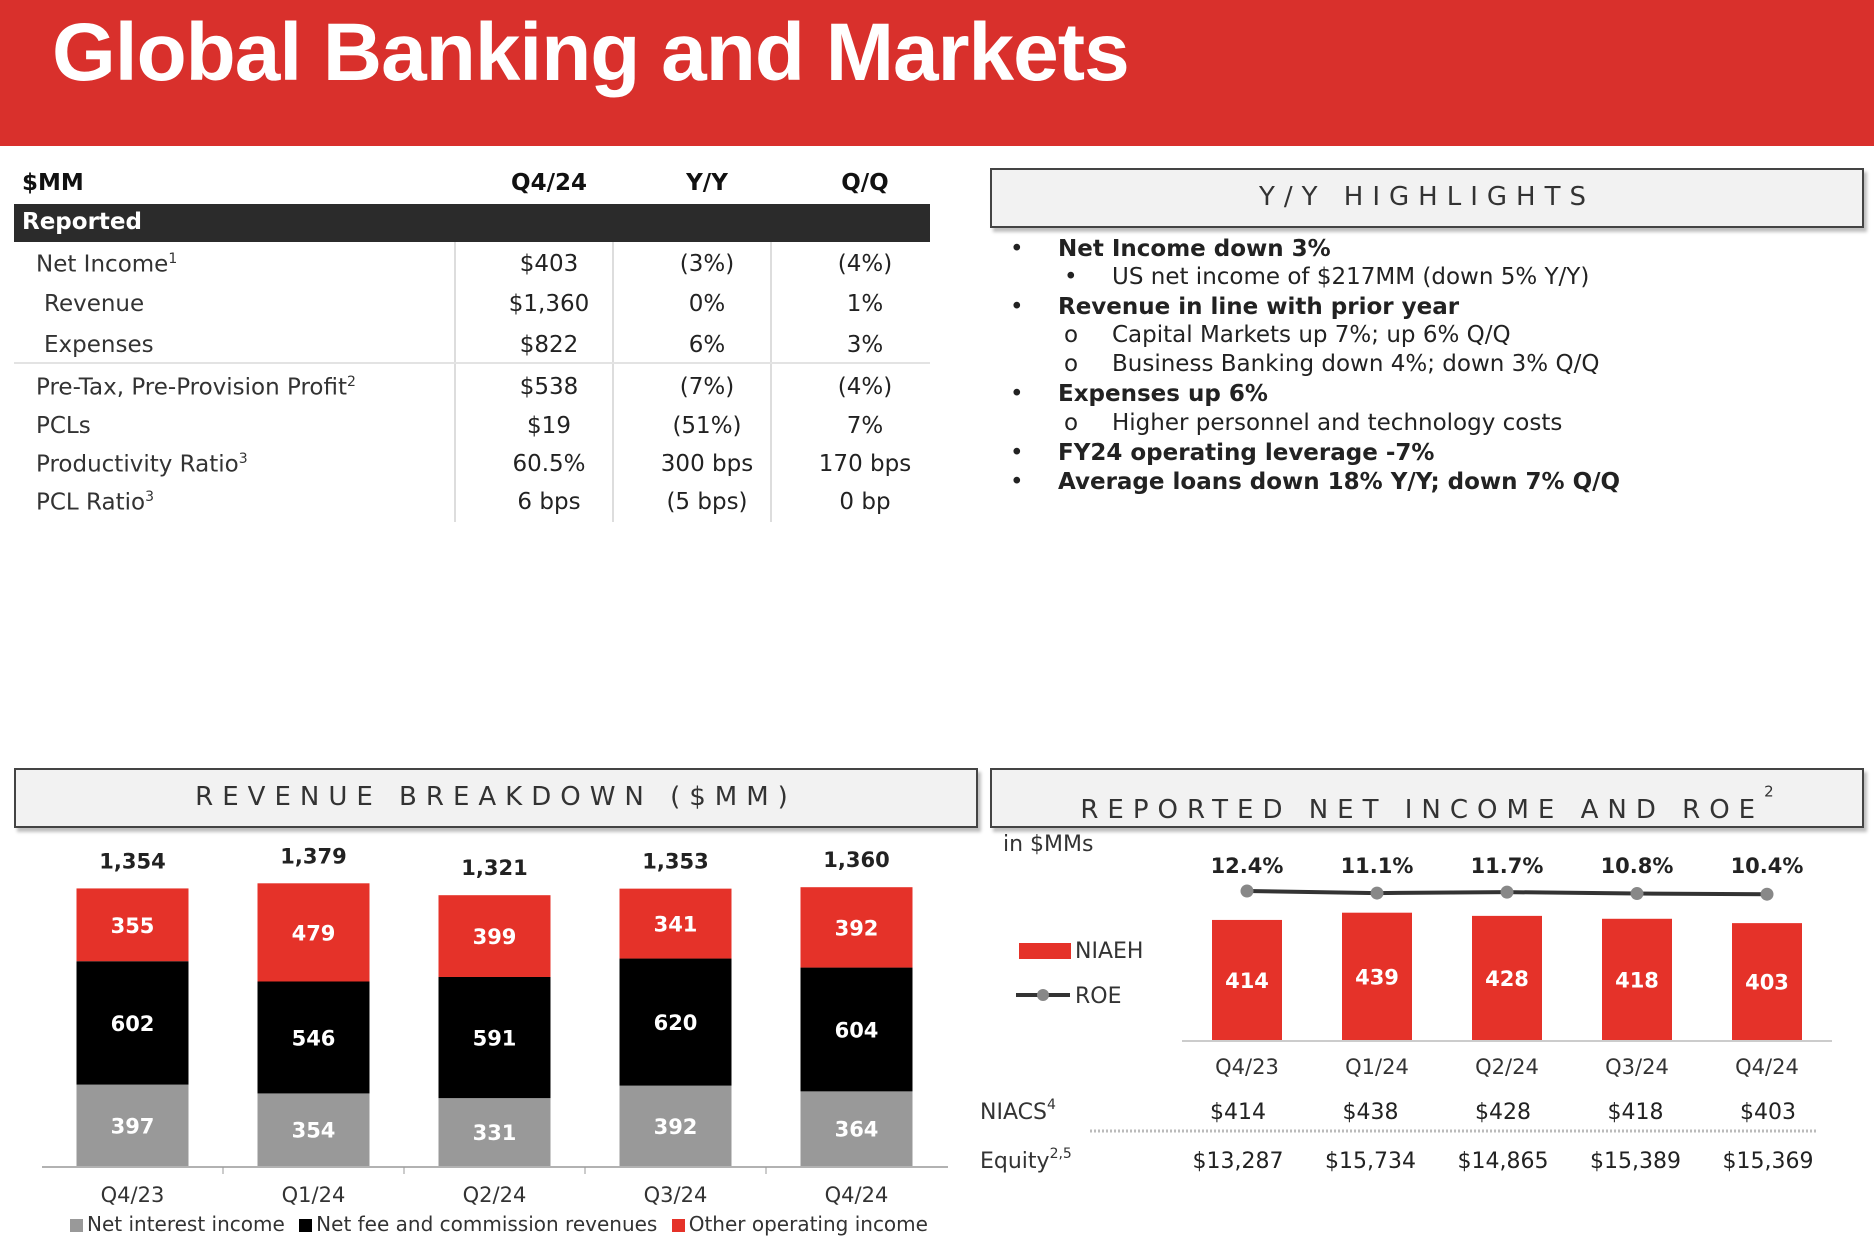 This screenshot has width=1874, height=1246. Describe the element at coordinates (1018, 1111) in the screenshot. I see `table-row-label: NIACS4` at that location.